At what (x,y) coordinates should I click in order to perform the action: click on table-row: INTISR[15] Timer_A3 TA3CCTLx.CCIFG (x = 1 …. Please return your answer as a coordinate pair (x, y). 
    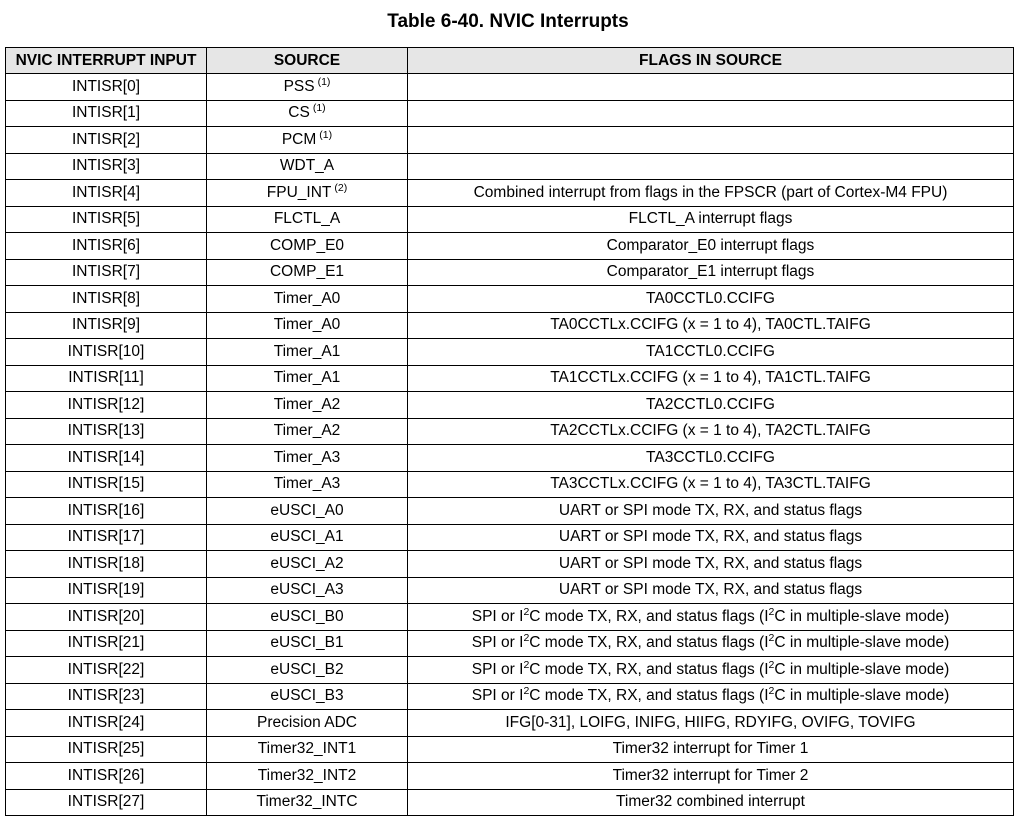
    Looking at the image, I should click on (509, 484).